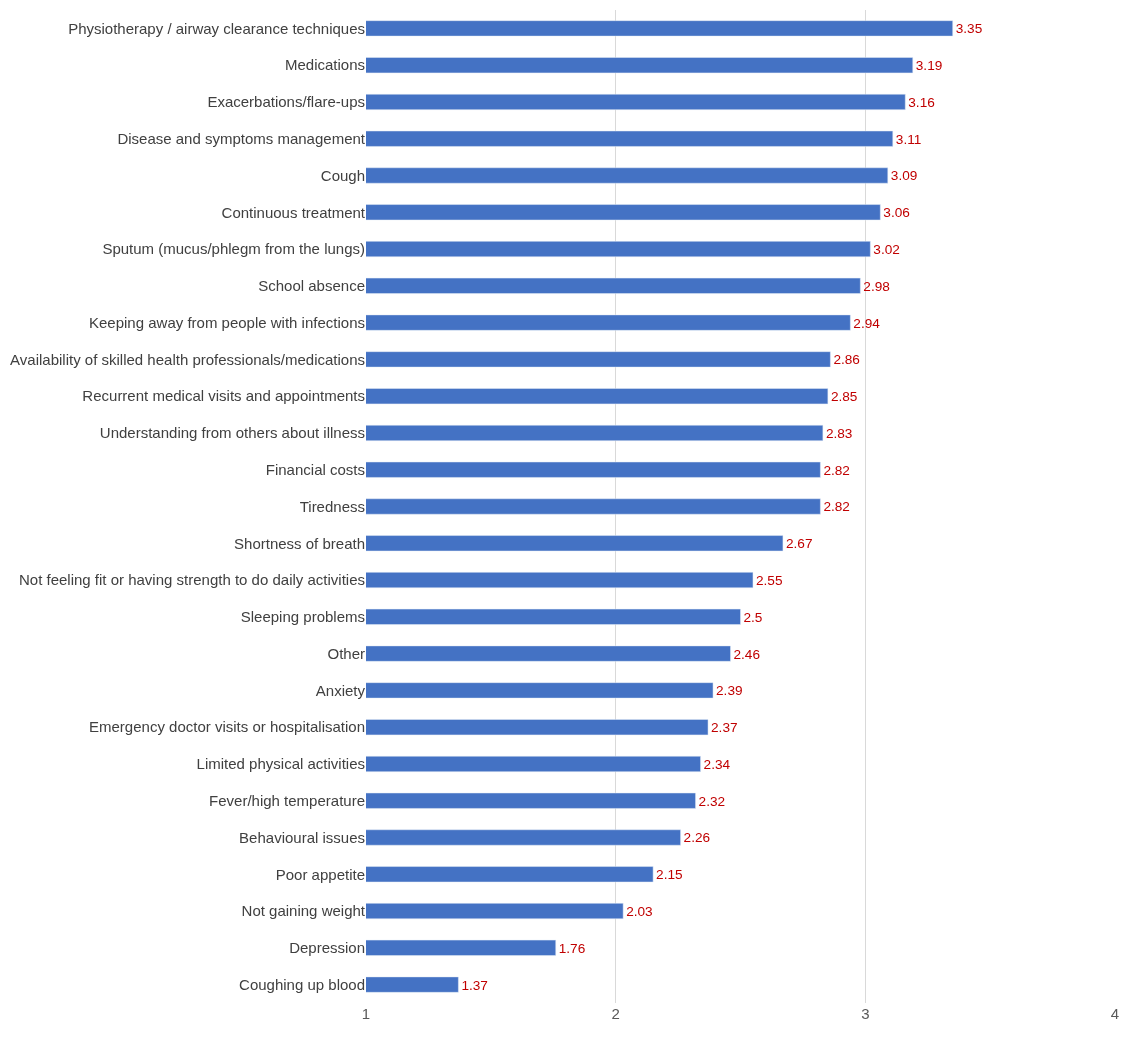 This screenshot has width=1135, height=1043. Describe the element at coordinates (191, 580) in the screenshot. I see `y-tick-label: Not feeling fit or having strength to do daily activities` at that location.